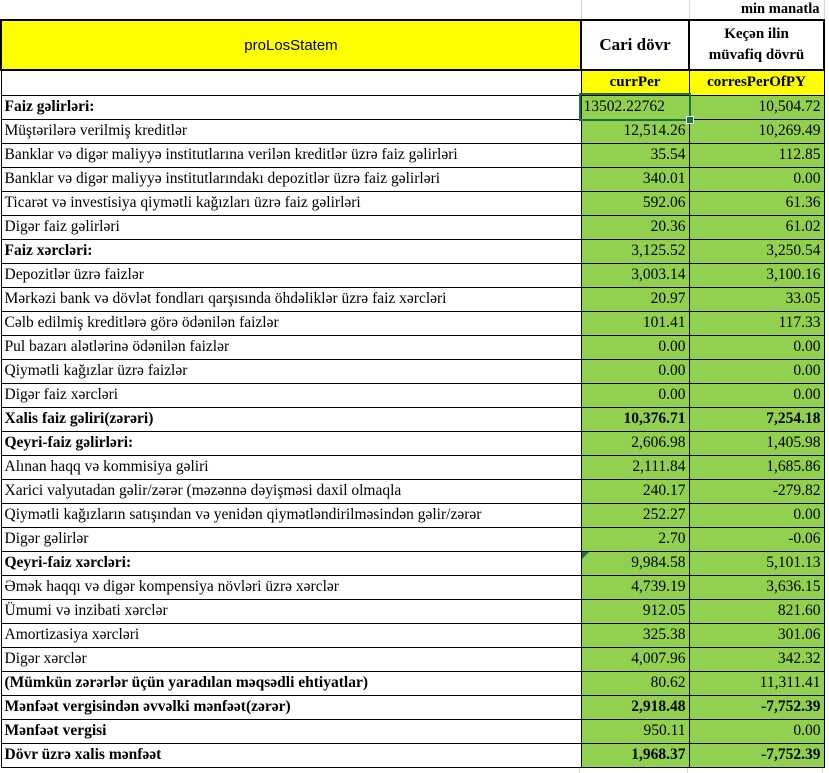 The height and width of the screenshot is (773, 829). Describe the element at coordinates (291, 563) in the screenshot. I see `row-label-cell: Qeyri-faiz xərcləri:` at that location.